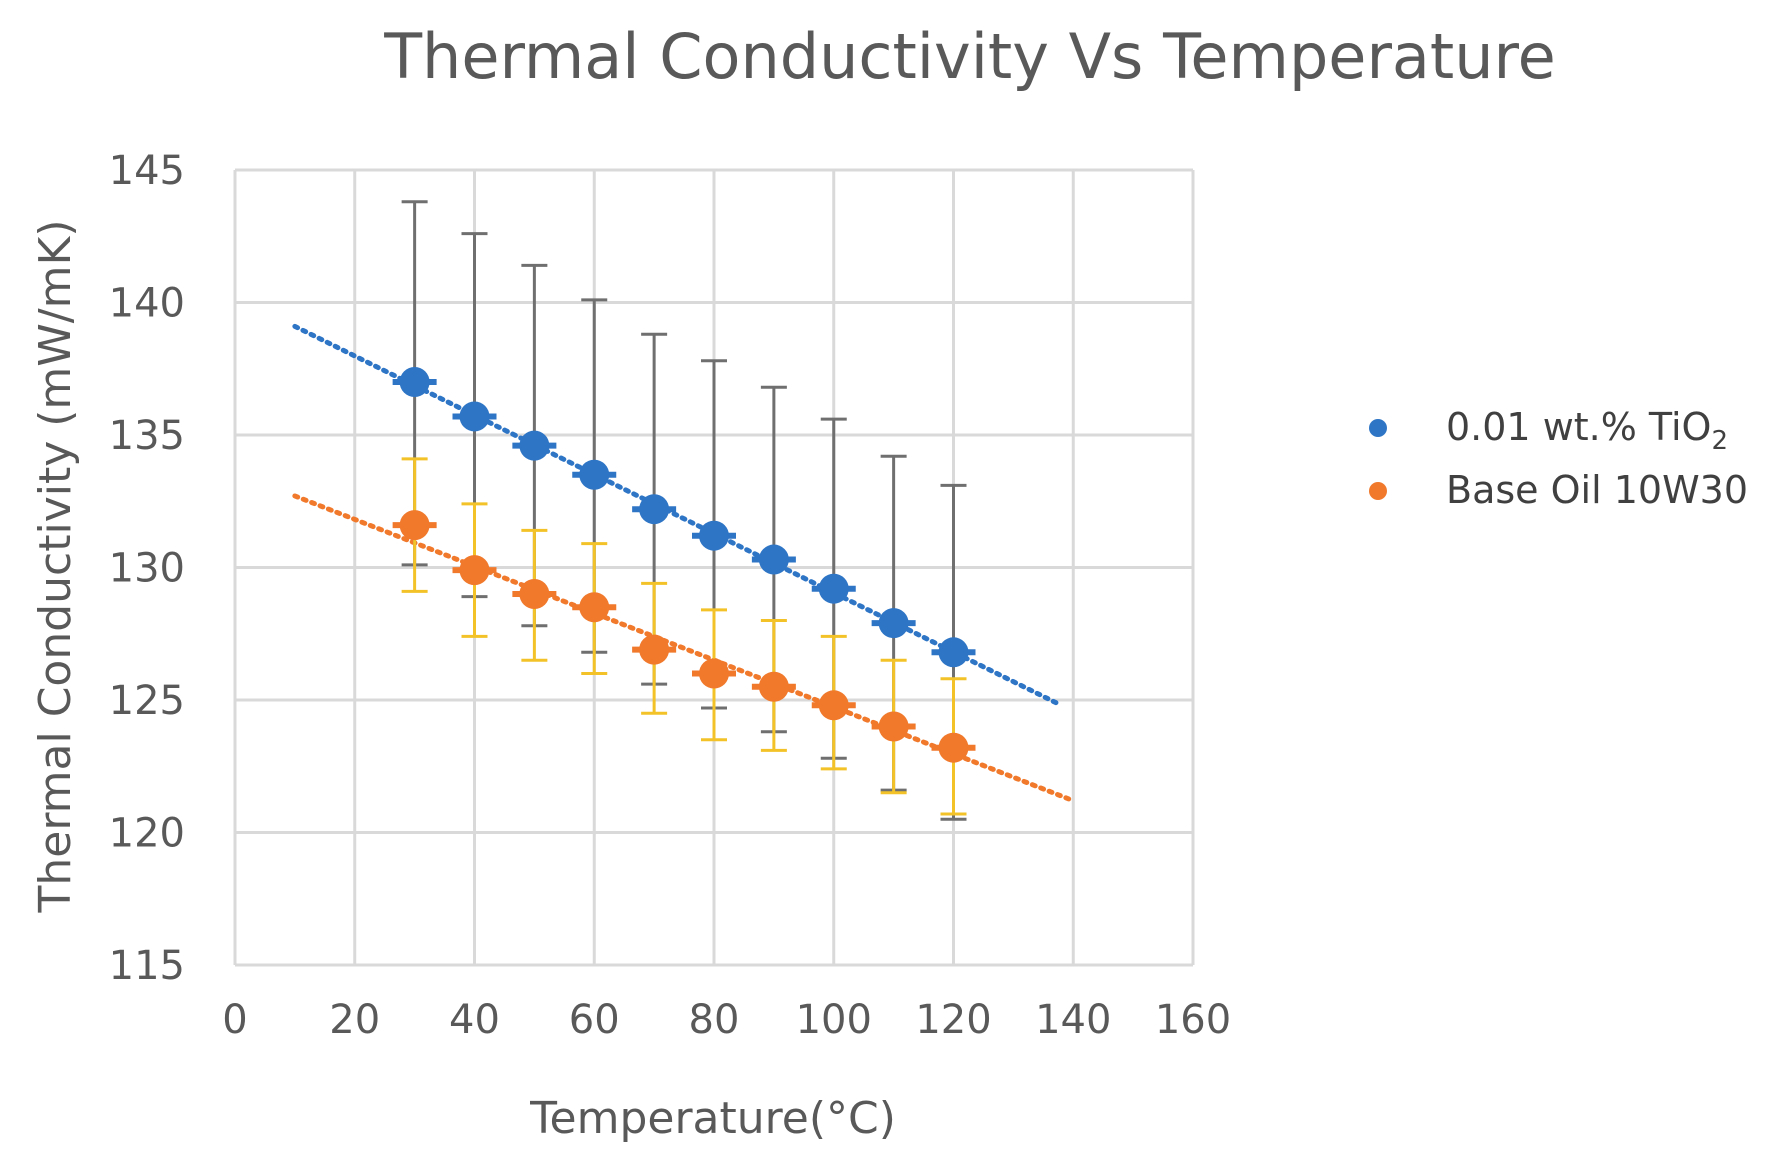  I want to click on x-tick-label: 80, so click(714, 1020).